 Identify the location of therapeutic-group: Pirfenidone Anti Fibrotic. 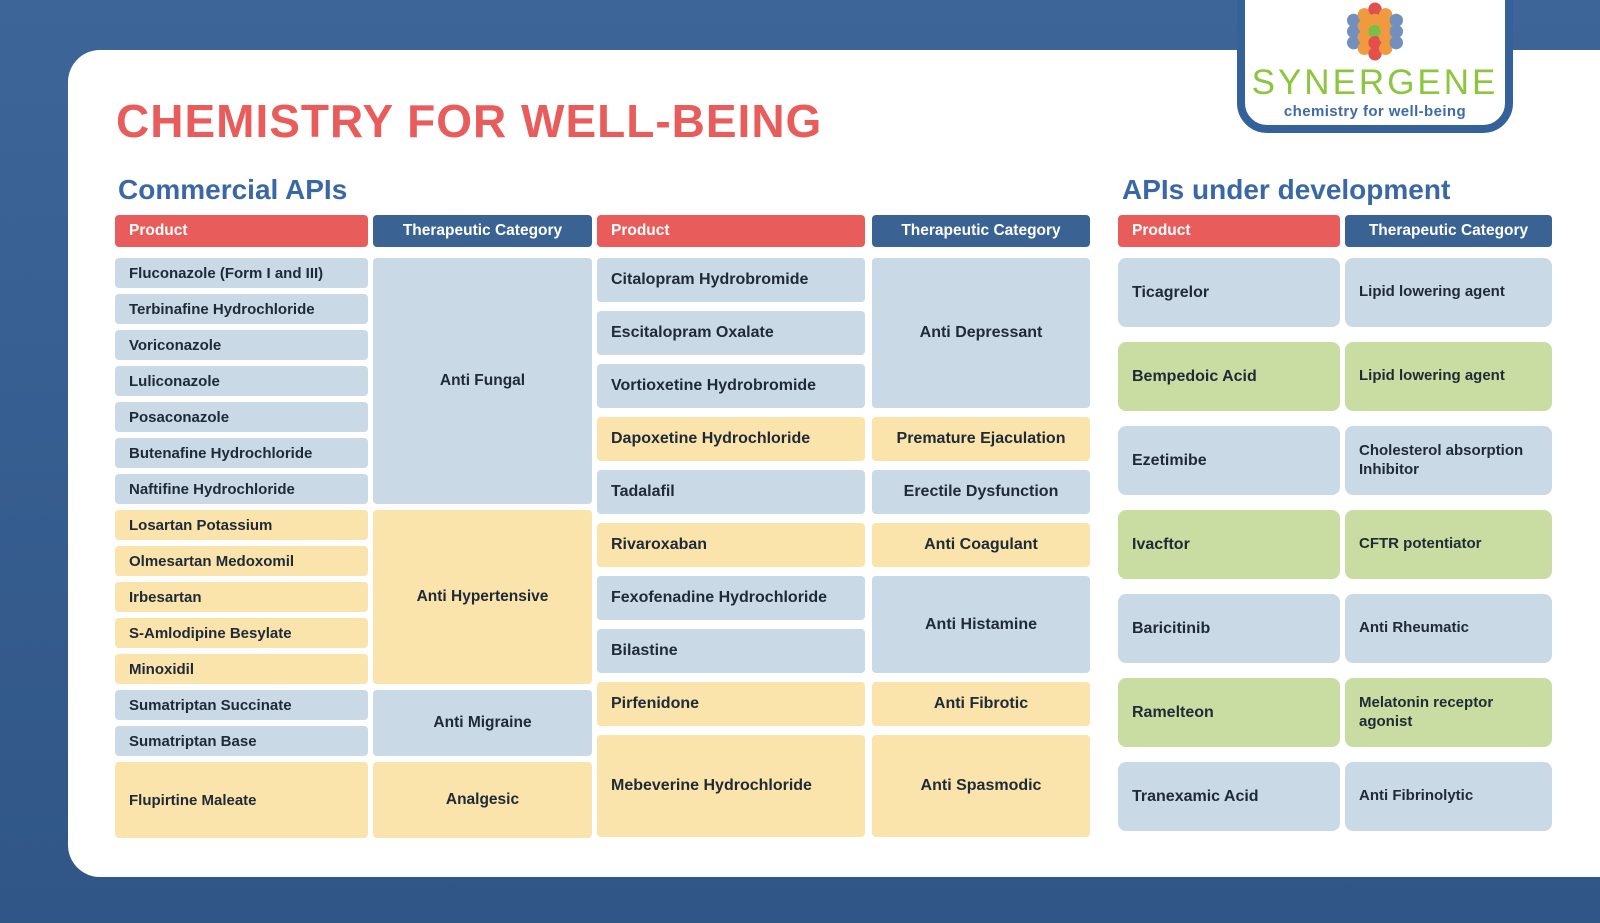
(843, 704).